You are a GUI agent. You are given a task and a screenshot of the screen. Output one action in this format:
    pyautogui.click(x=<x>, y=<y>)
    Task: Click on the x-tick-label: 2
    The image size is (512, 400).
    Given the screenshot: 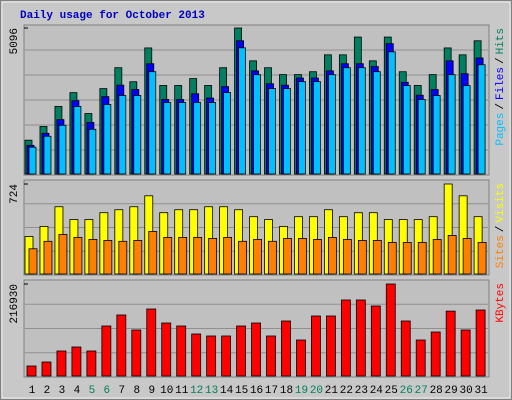 What is the action you would take?
    pyautogui.click(x=47, y=391)
    